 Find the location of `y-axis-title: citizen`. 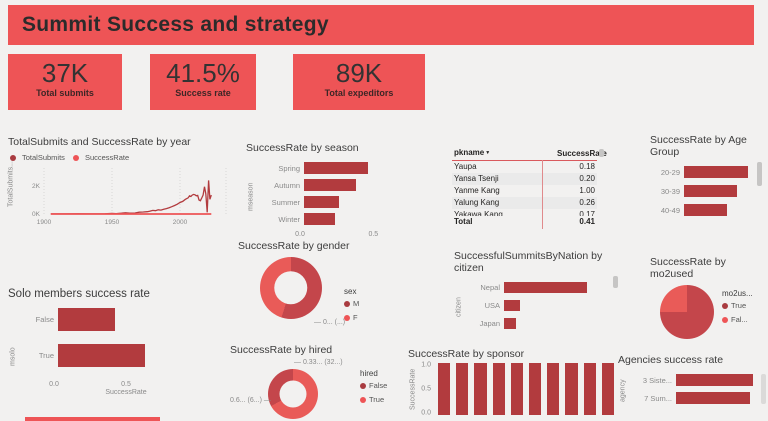

y-axis-title: citizen is located at coordinates (459, 307).